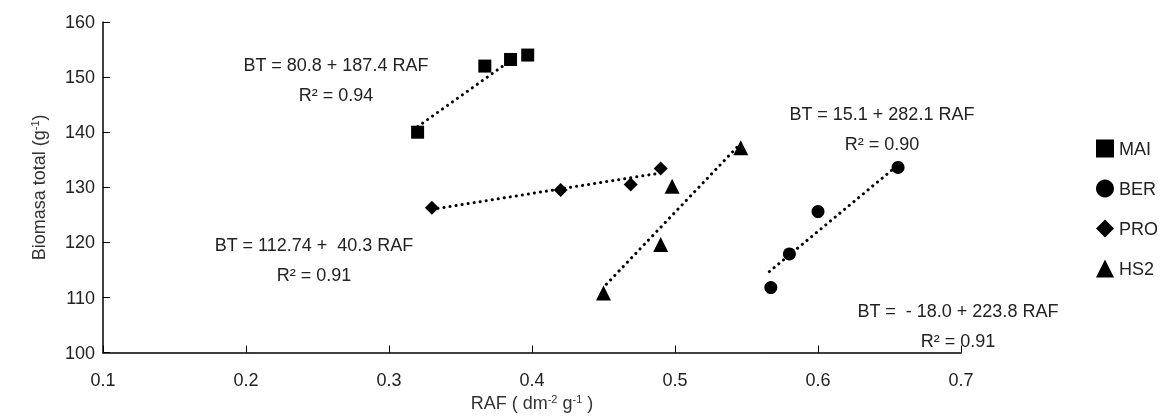  Describe the element at coordinates (38, 187) in the screenshot. I see `y-axis-title: Biomasa total (g-1)` at that location.